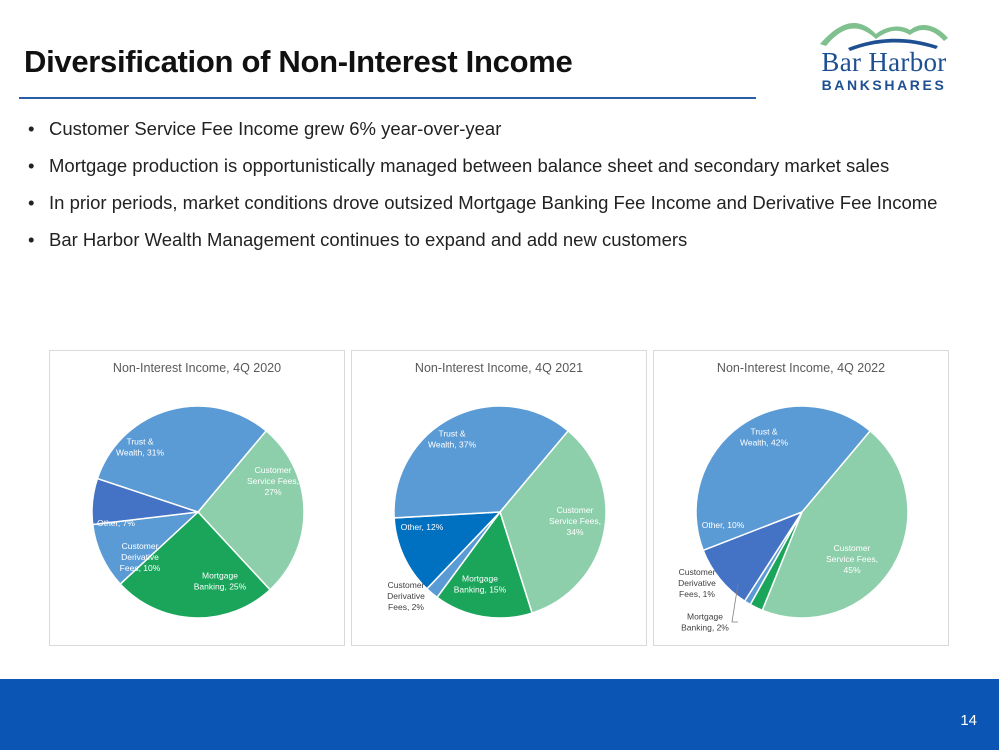 The image size is (999, 750). What do you see at coordinates (452, 439) in the screenshot?
I see `slice-label: Trust & Wealth, 37%` at bounding box center [452, 439].